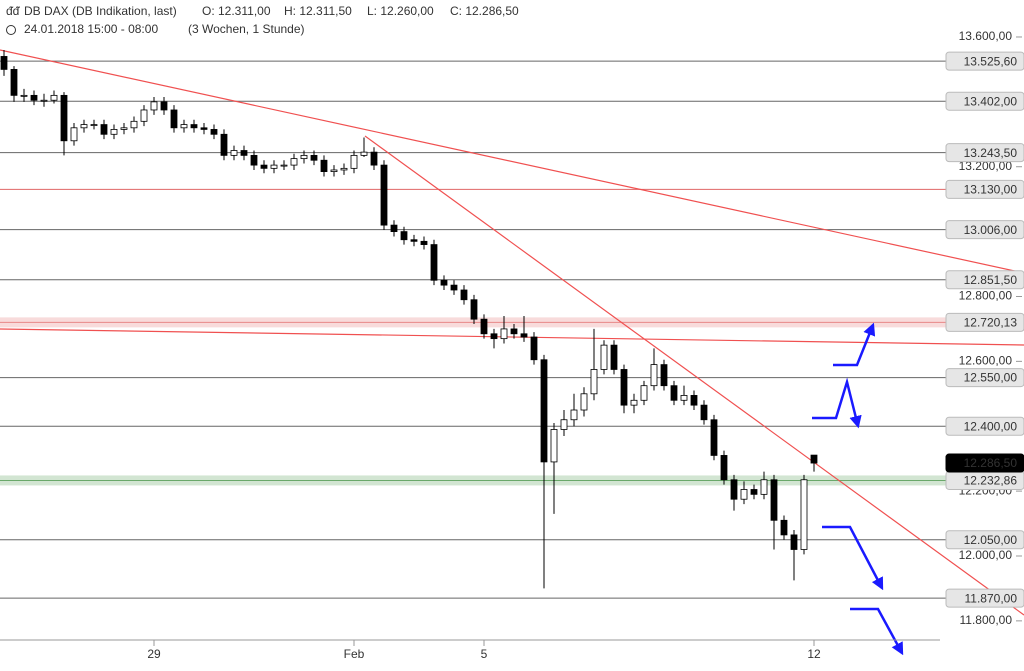  What do you see at coordinates (986, 166) in the screenshot?
I see `y-tick-label: 13.200,00` at bounding box center [986, 166].